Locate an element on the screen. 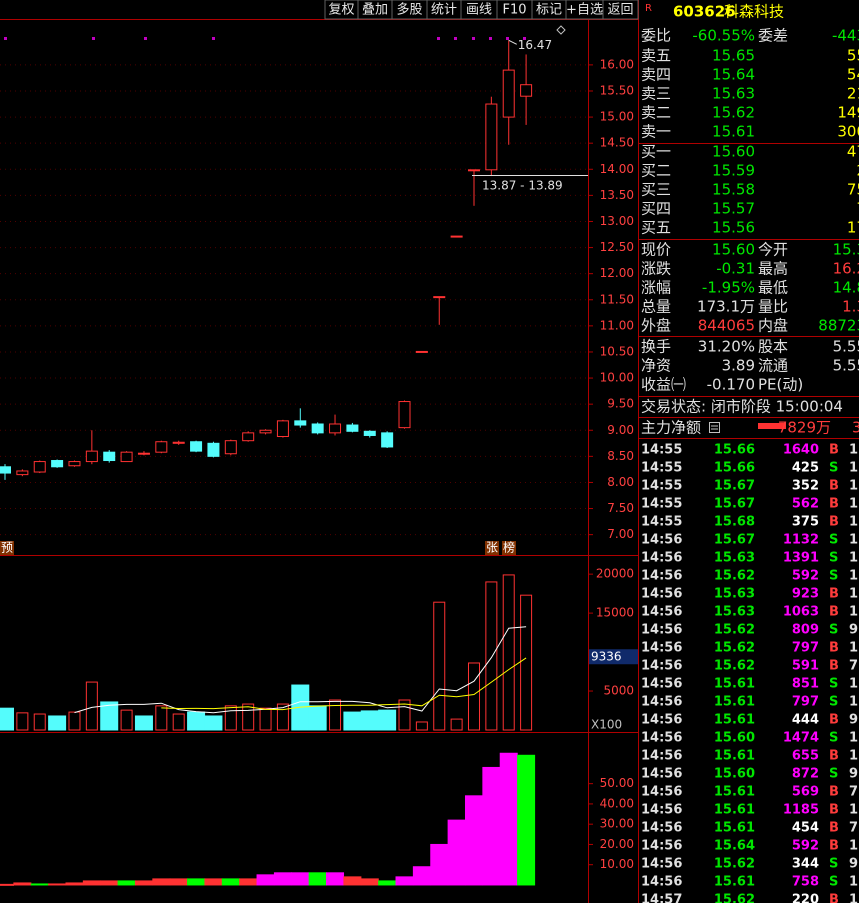  book-volume: 55 is located at coordinates (853, 56).